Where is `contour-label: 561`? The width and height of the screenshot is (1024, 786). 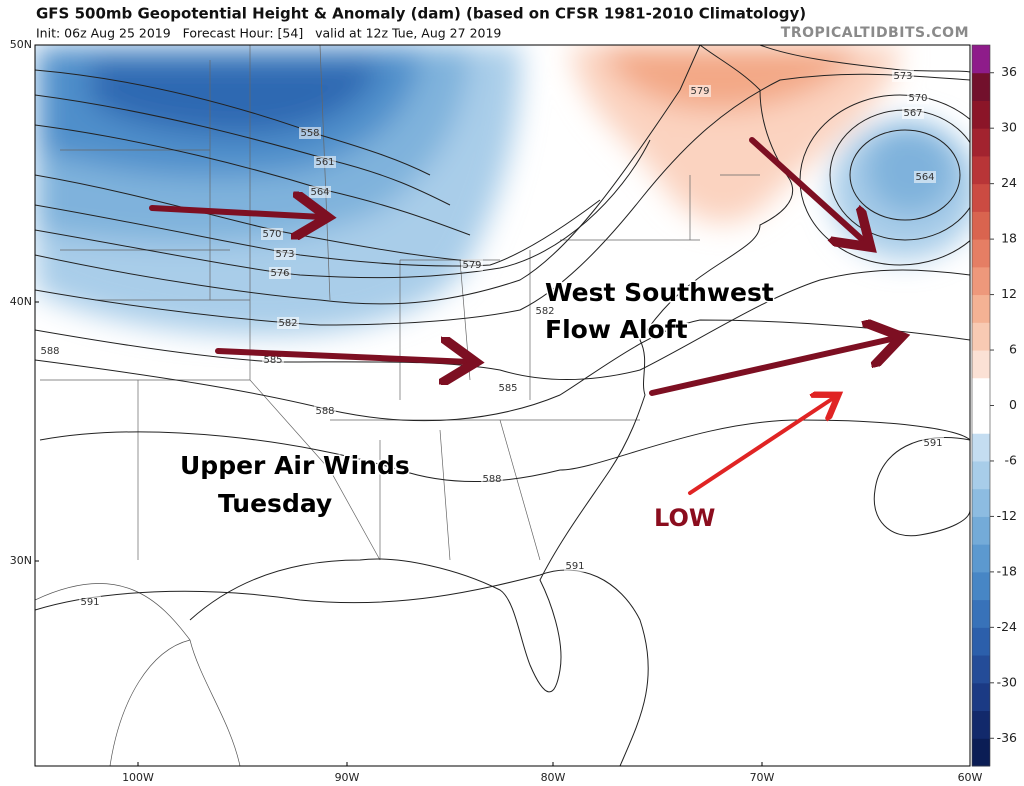 contour-label: 561 is located at coordinates (324, 162).